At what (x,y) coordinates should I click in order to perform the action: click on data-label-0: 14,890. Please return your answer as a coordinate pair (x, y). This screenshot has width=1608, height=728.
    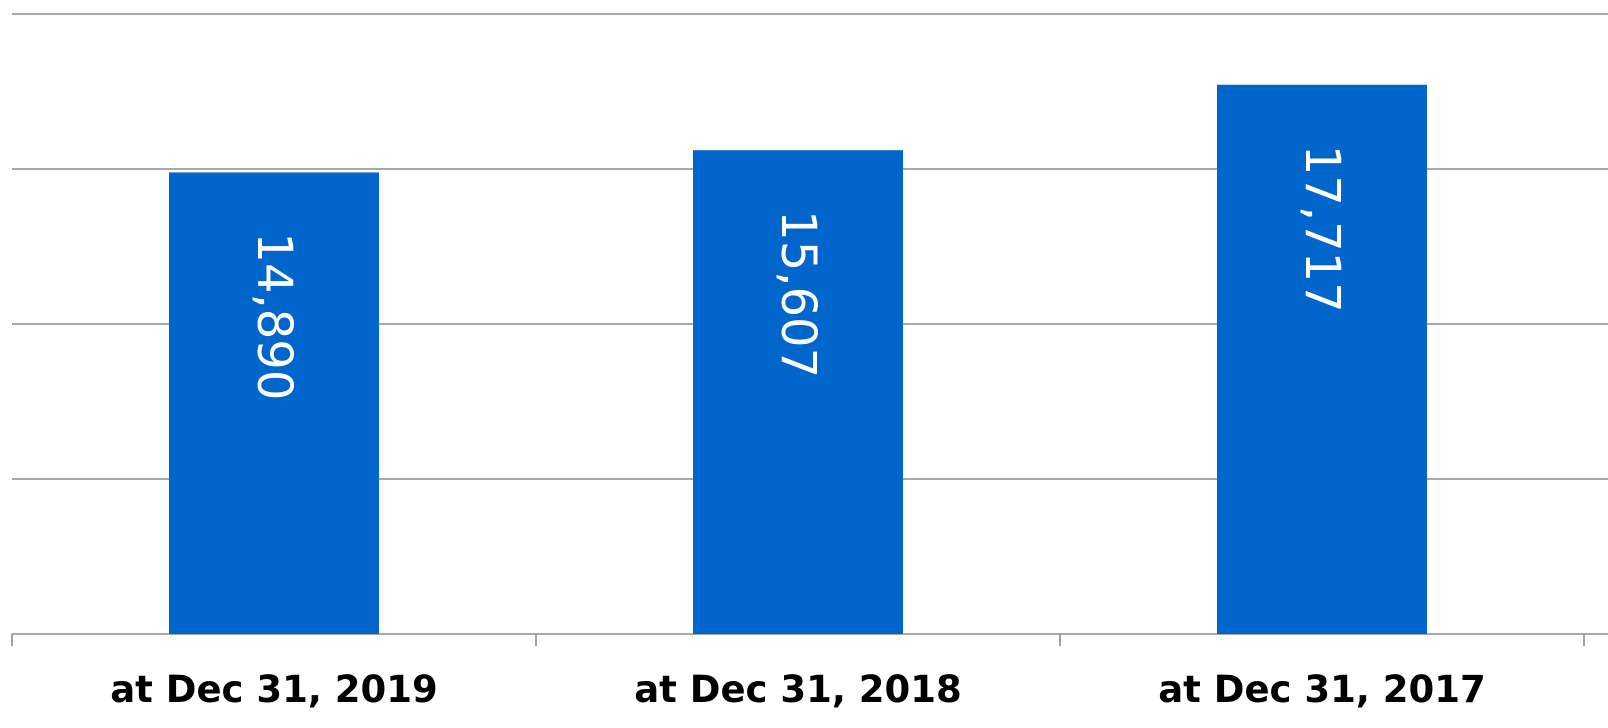
    Looking at the image, I should click on (274, 316).